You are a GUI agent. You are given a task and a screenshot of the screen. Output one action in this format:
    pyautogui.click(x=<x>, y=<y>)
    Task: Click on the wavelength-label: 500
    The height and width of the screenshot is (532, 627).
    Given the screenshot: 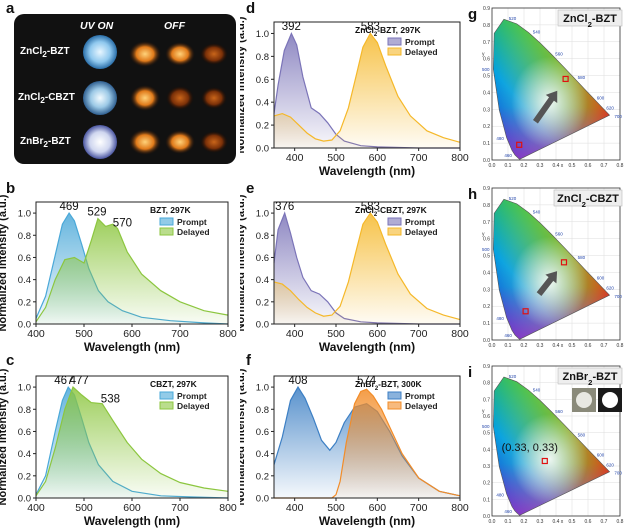 What is the action you would take?
    pyautogui.click(x=486, y=249)
    